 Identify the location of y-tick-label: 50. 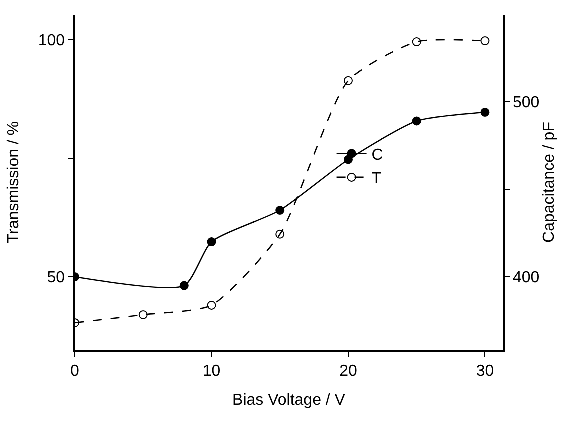
(56, 278).